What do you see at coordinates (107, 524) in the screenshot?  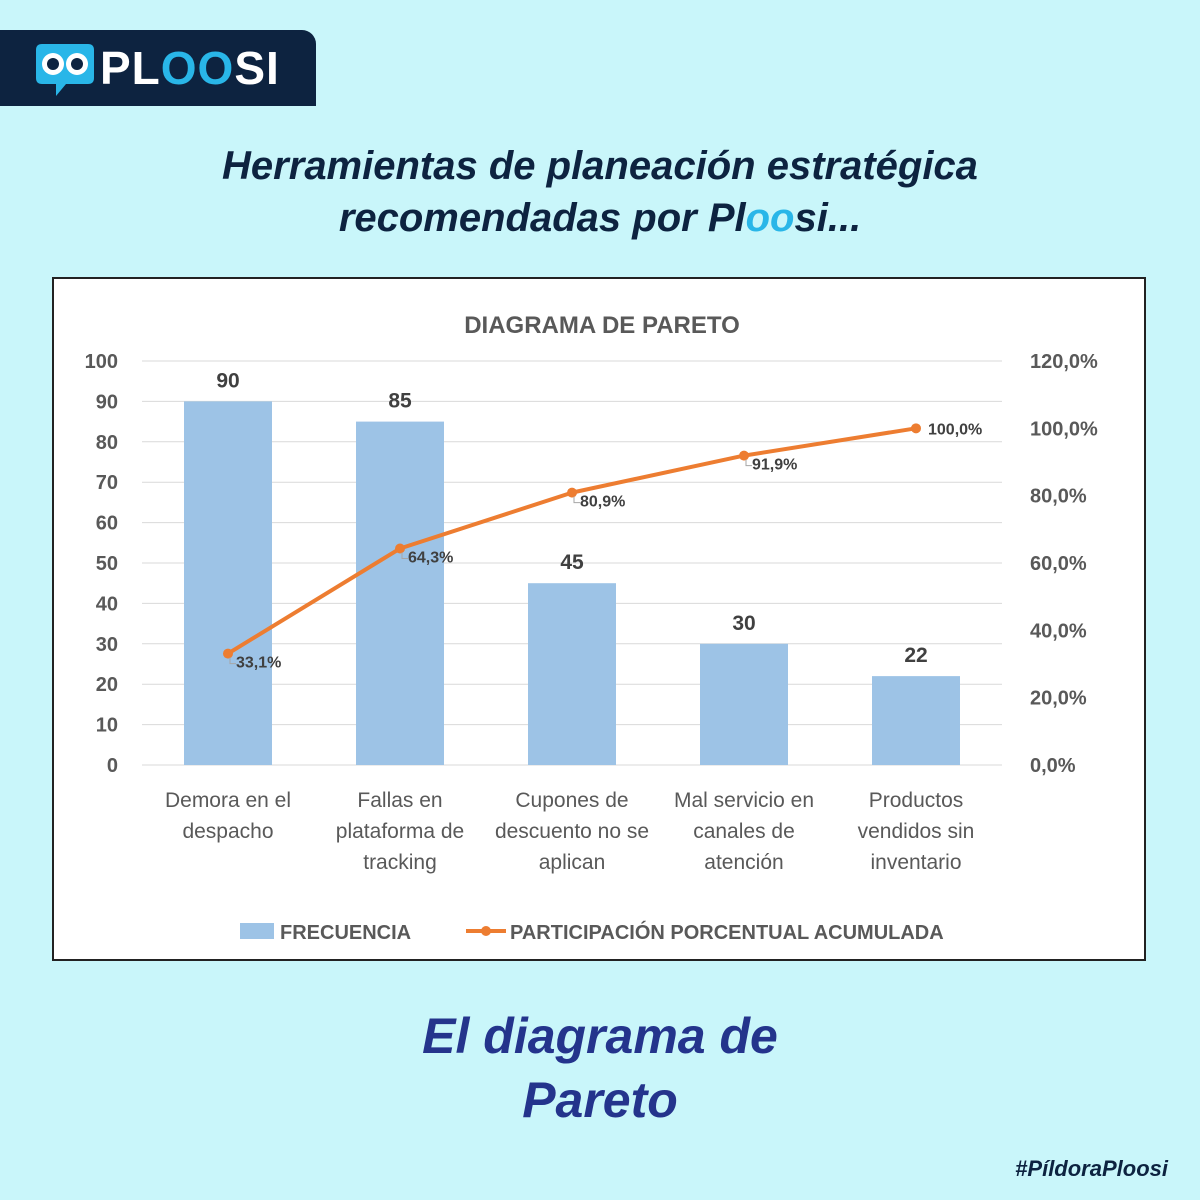 I see `y-left-tick-label: 60` at bounding box center [107, 524].